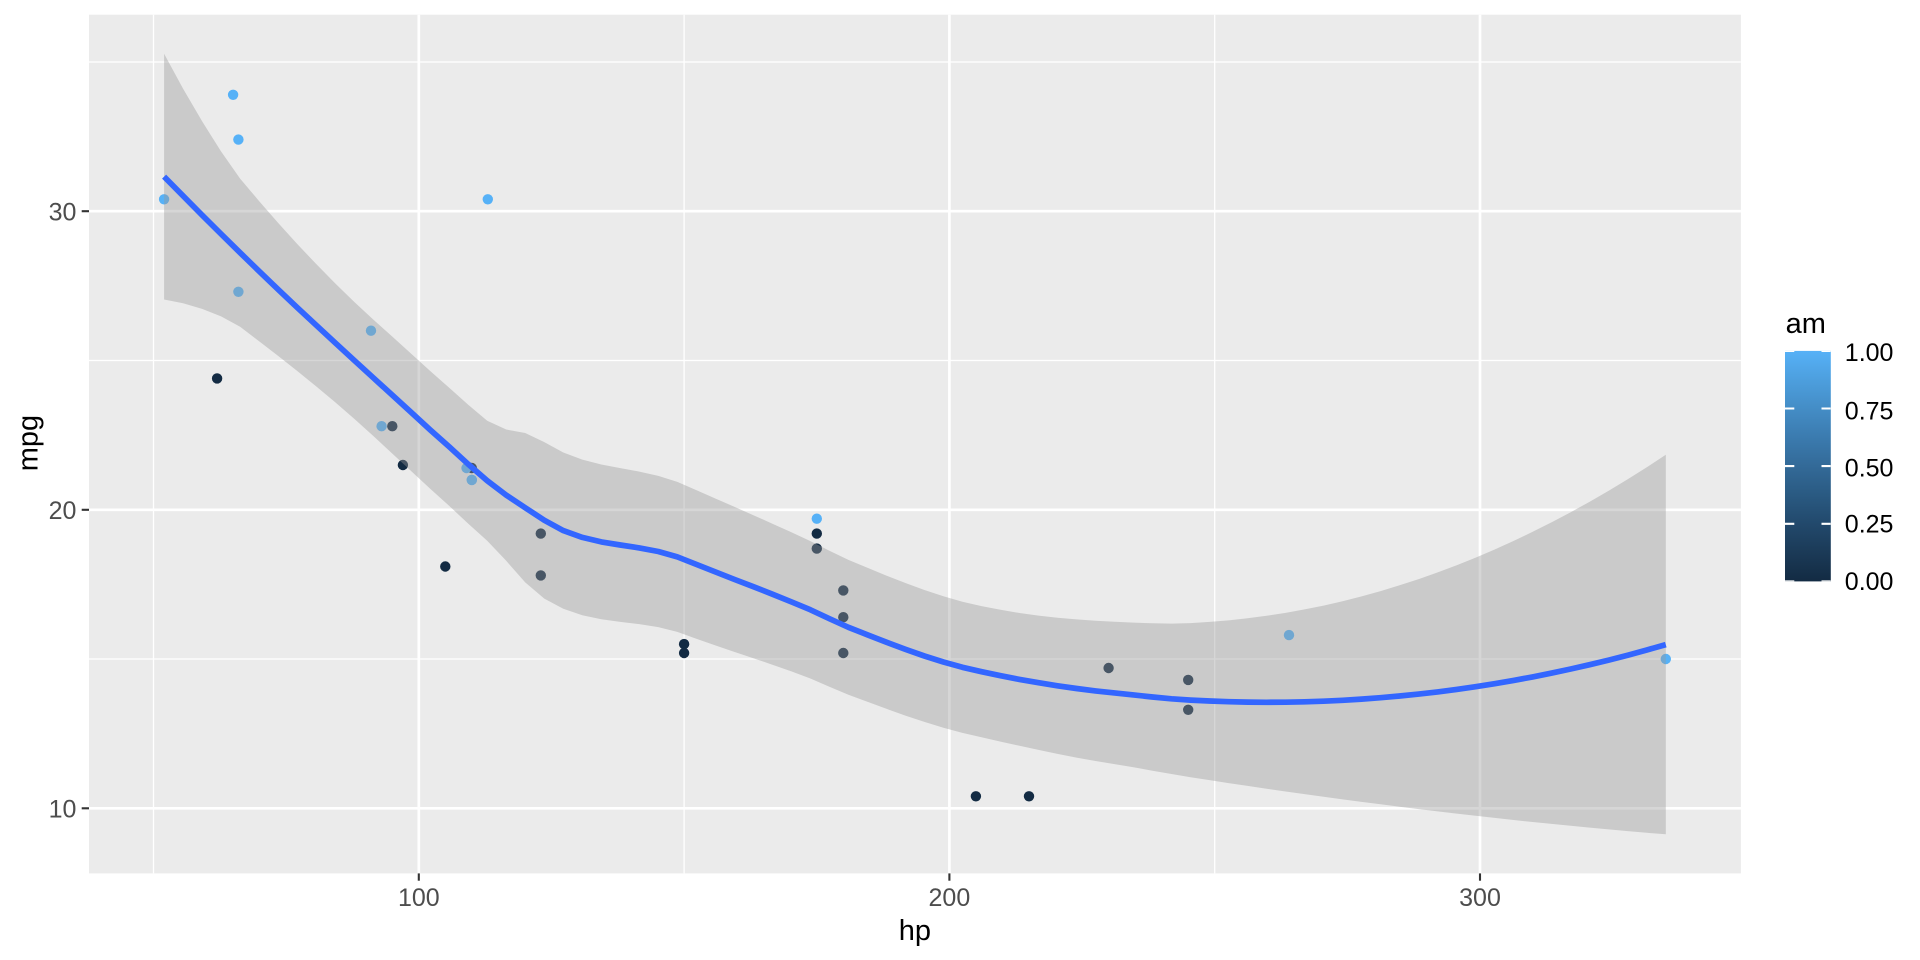  Describe the element at coordinates (63, 511) in the screenshot. I see `svg-text: 20` at that location.